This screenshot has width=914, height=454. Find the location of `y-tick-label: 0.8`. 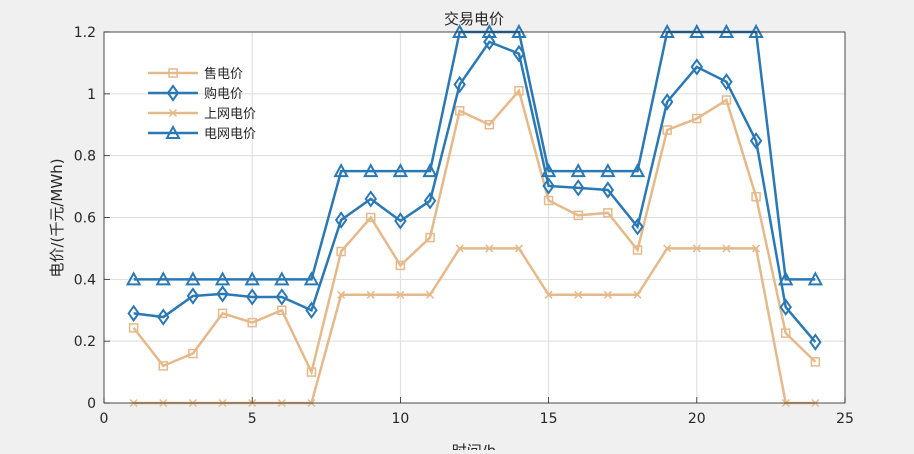

y-tick-label: 0.8 is located at coordinates (85, 157).